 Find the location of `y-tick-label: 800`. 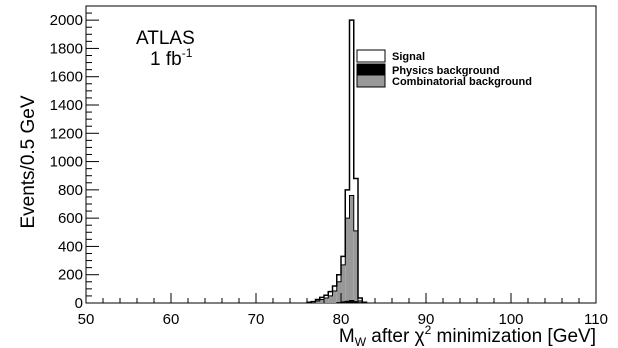

y-tick-label: 800 is located at coordinates (70, 190).